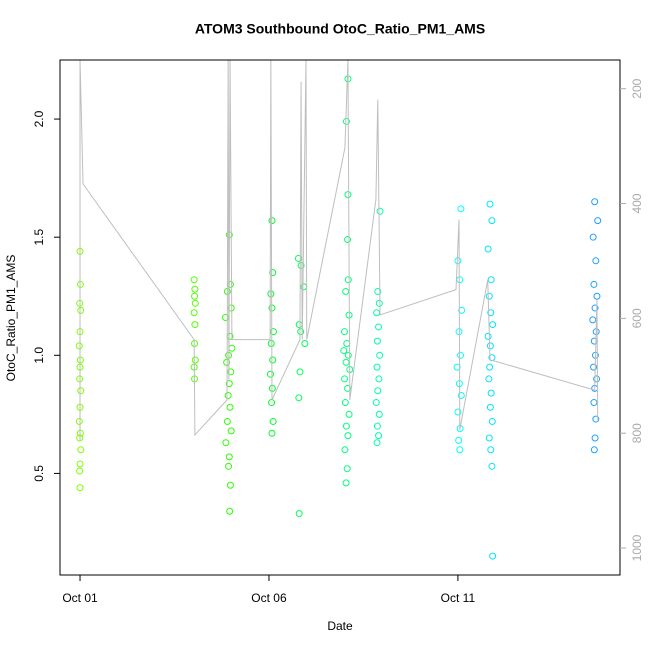 This screenshot has height=650, width=650. What do you see at coordinates (39, 118) in the screenshot?
I see `y-tick-label: 2.0` at bounding box center [39, 118].